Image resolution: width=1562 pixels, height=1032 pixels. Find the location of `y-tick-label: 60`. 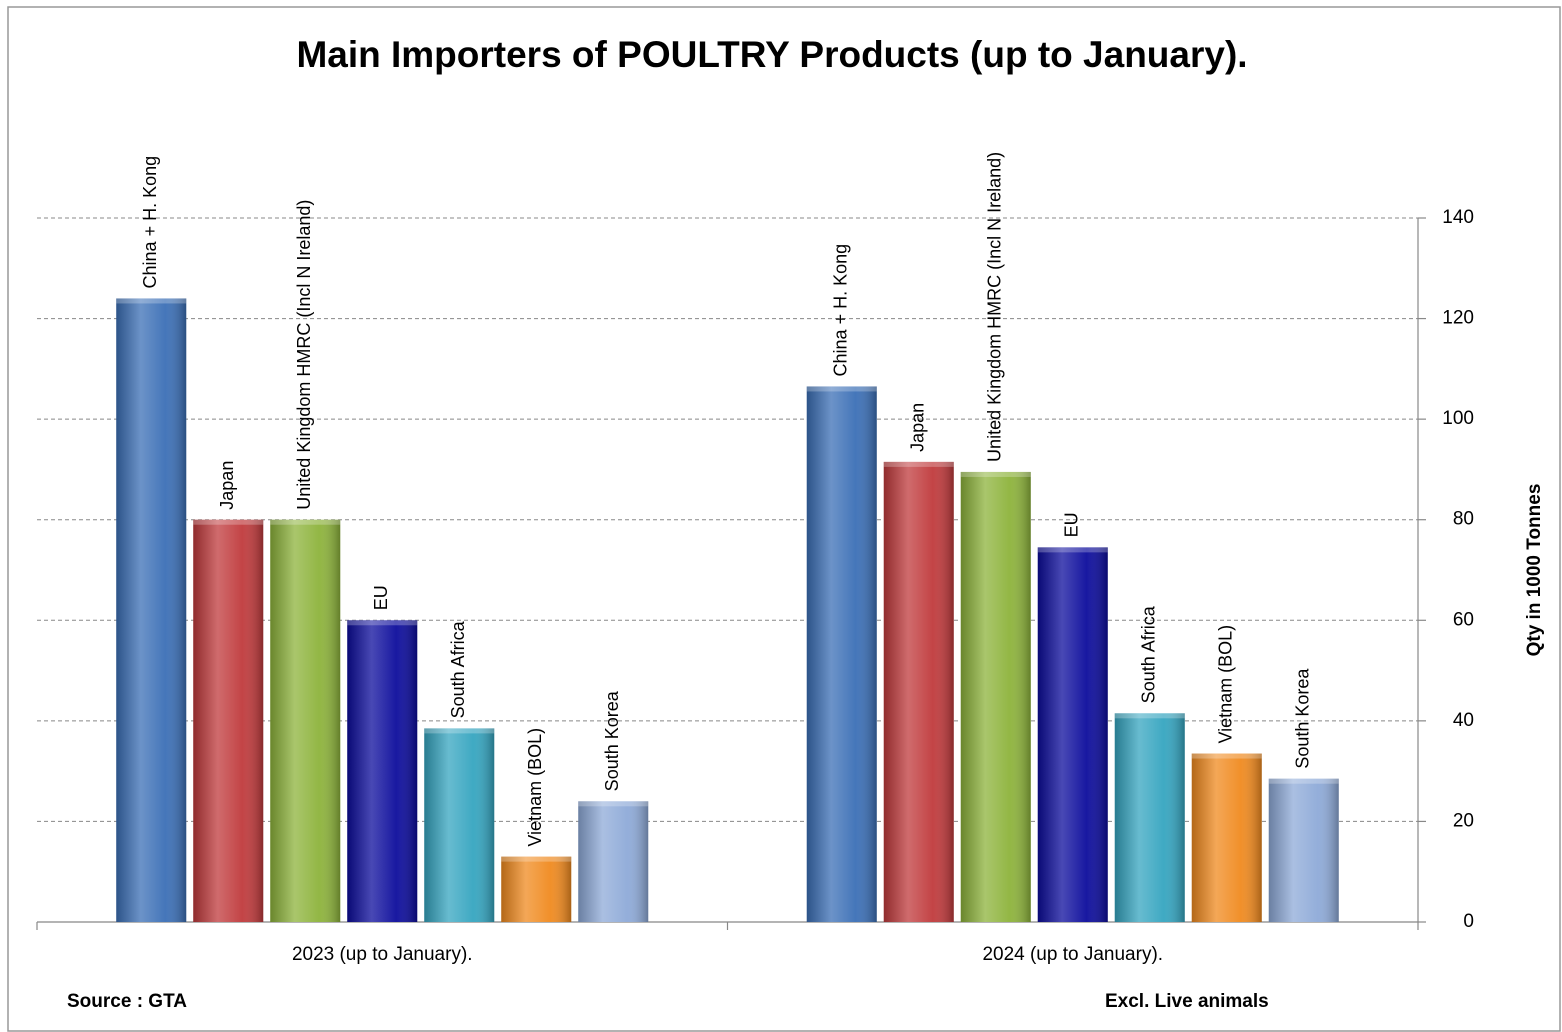

y-tick-label: 60 is located at coordinates (1463, 619).